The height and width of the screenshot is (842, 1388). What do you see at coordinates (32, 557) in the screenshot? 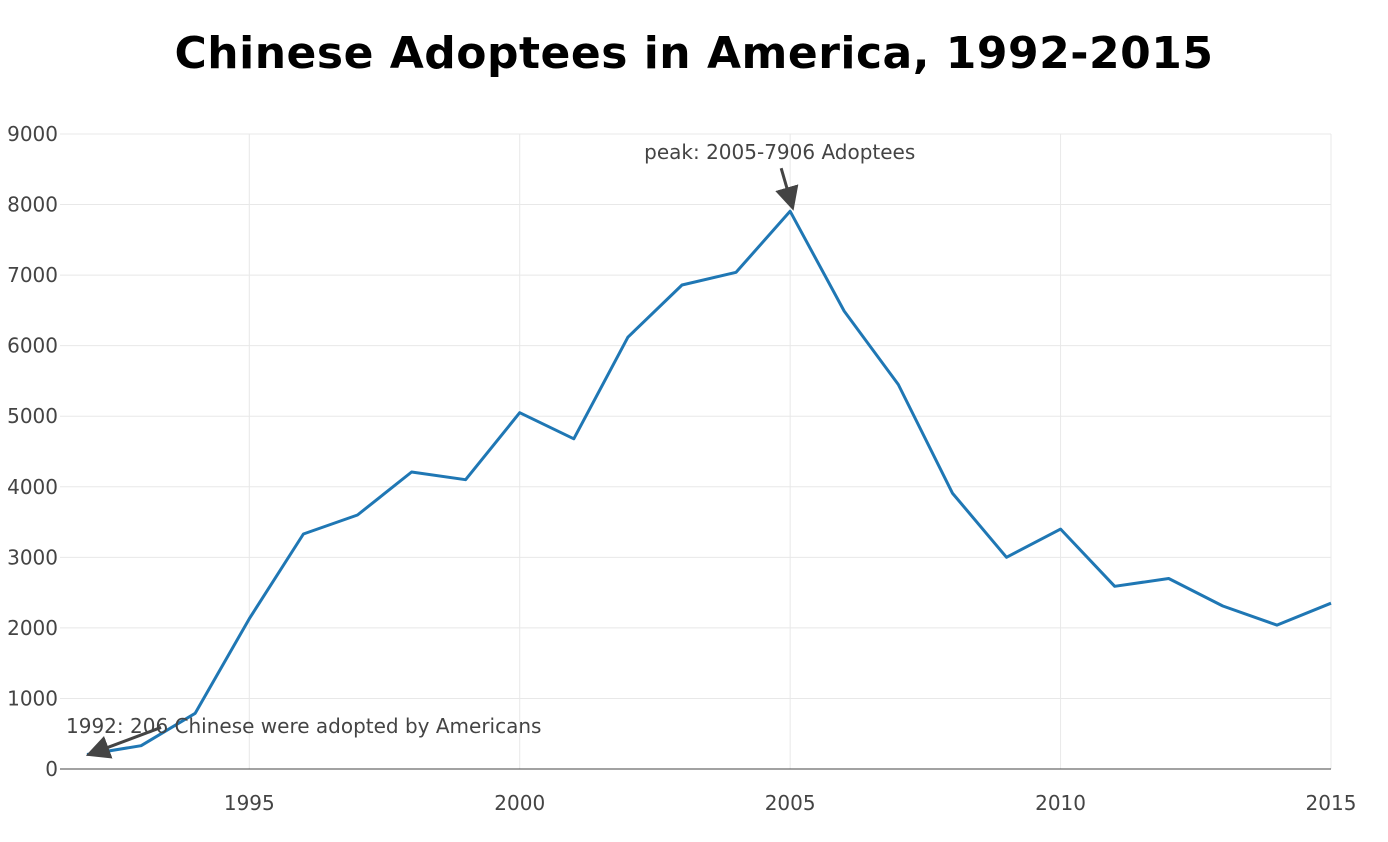
I see `y-tick-label: 3000` at bounding box center [32, 557].